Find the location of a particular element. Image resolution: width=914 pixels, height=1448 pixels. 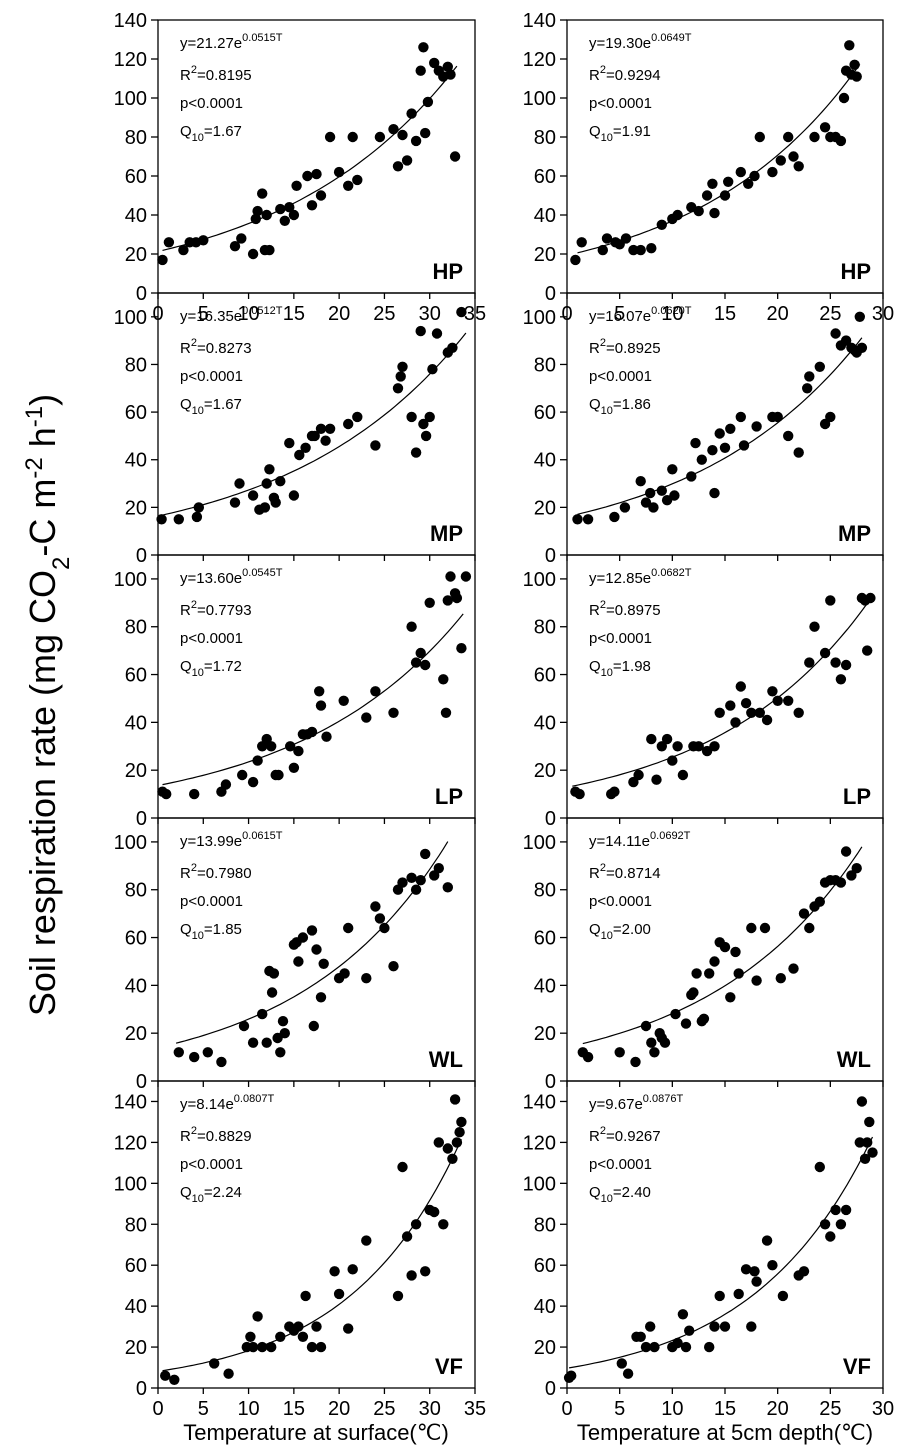

fit-equation-base: y=12.85e is located at coordinates (620, 578).